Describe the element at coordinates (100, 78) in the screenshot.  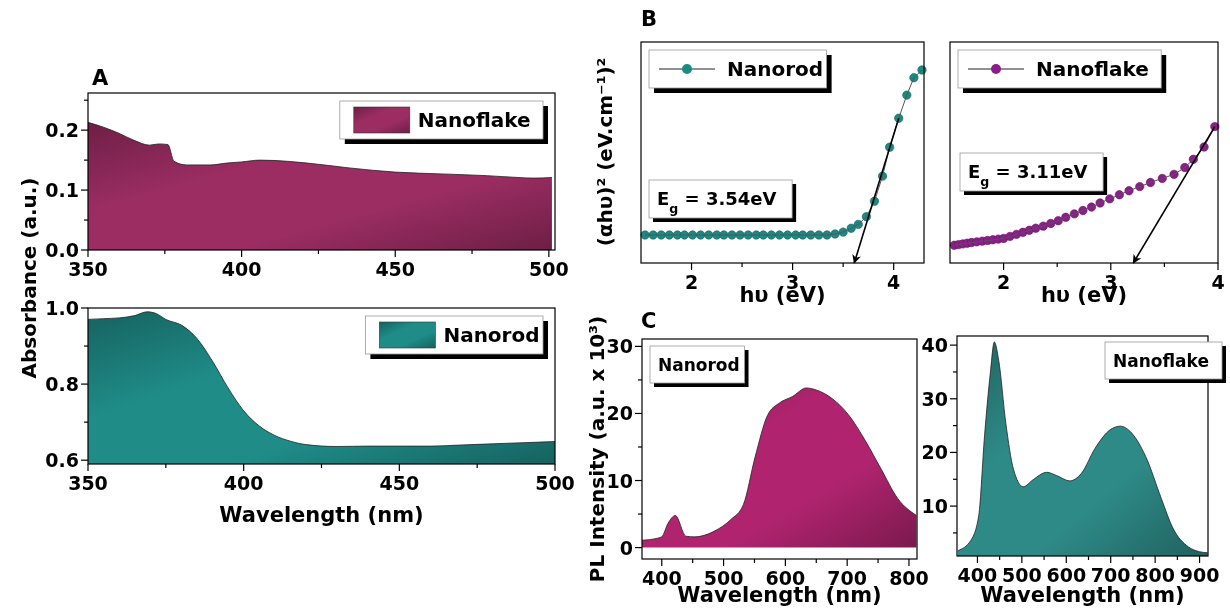
I see `chart-title: A` at that location.